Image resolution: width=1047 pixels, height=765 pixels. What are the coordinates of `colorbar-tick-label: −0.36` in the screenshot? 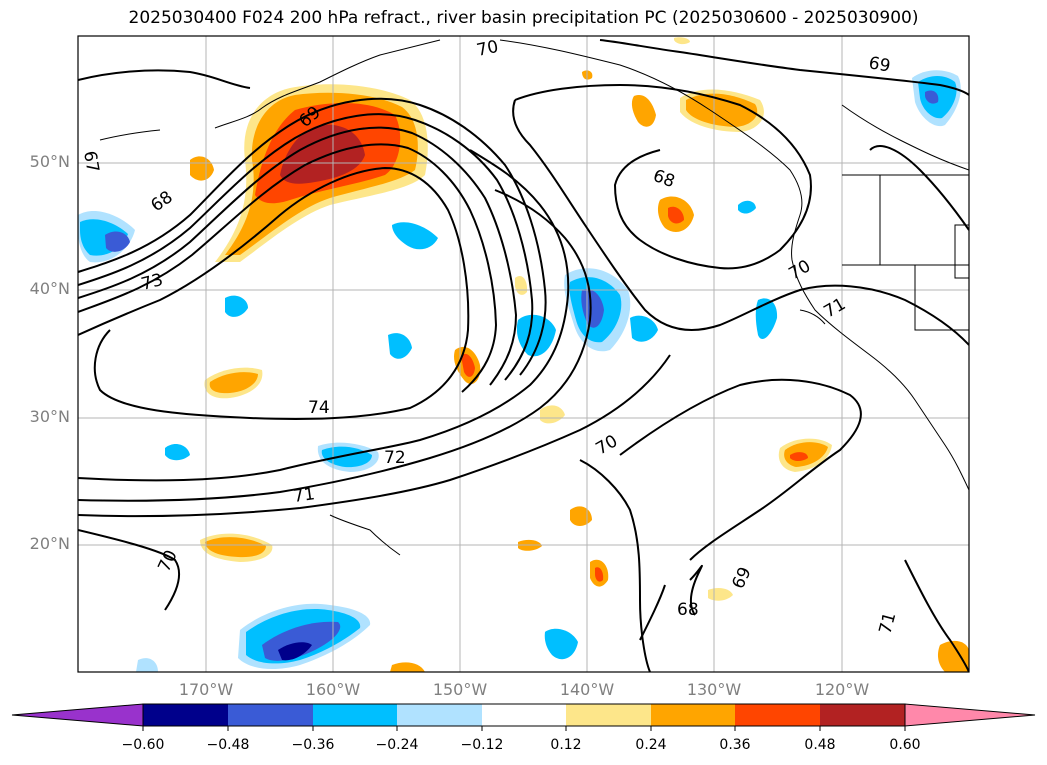 It's located at (313, 745).